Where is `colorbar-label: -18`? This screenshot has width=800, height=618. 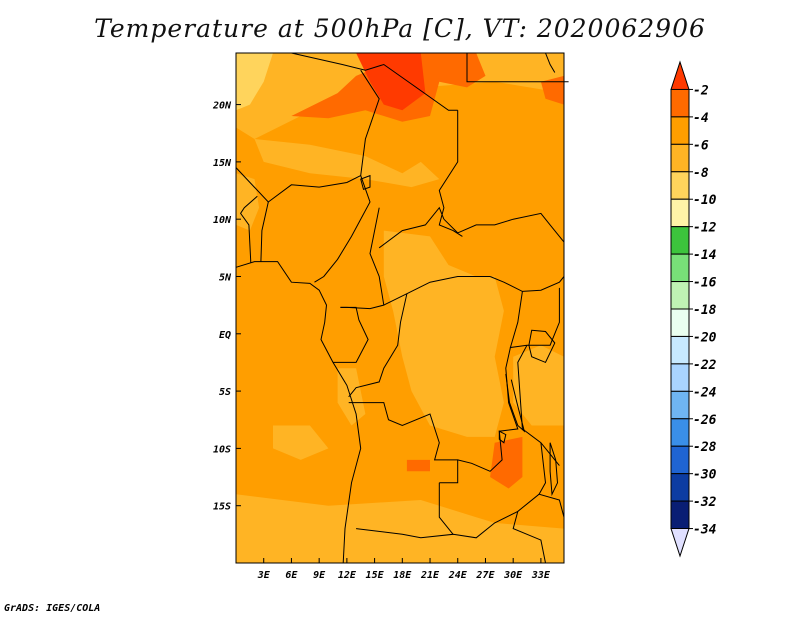
colorbar-label: -18 is located at coordinates (705, 310).